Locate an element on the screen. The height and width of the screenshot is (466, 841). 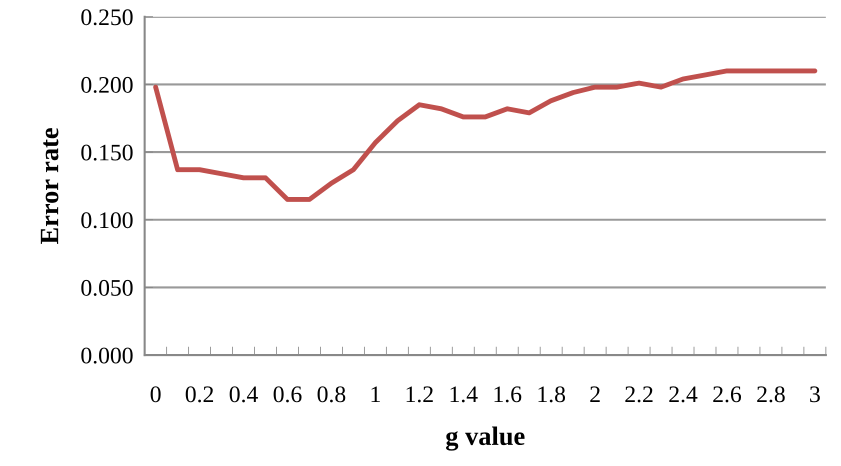
y-tick-label: 0.250 is located at coordinates (107, 17).